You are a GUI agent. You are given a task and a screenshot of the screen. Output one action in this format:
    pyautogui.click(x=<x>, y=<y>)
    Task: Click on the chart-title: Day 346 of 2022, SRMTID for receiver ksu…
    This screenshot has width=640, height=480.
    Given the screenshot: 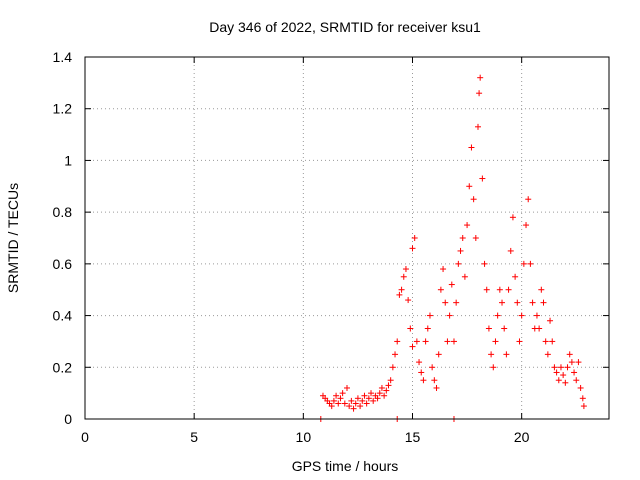 What is the action you would take?
    pyautogui.click(x=345, y=27)
    